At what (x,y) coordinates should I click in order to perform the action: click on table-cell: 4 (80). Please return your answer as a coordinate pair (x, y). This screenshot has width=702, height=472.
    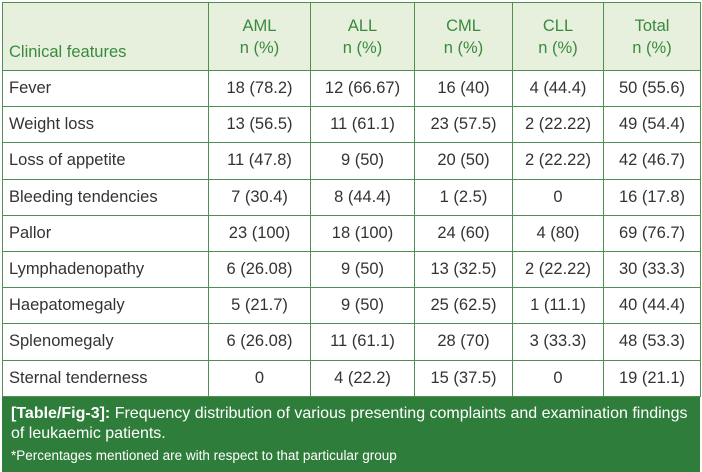
    Looking at the image, I should click on (558, 233).